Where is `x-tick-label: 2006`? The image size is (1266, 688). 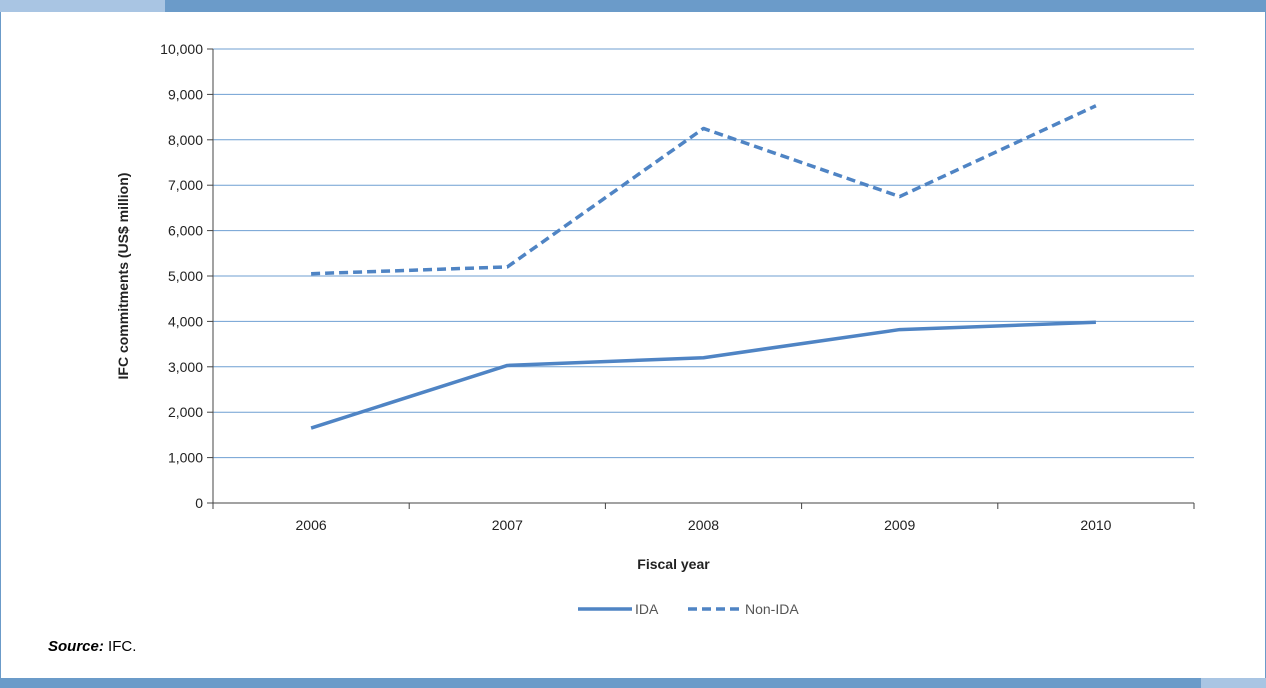 x-tick-label: 2006 is located at coordinates (311, 525).